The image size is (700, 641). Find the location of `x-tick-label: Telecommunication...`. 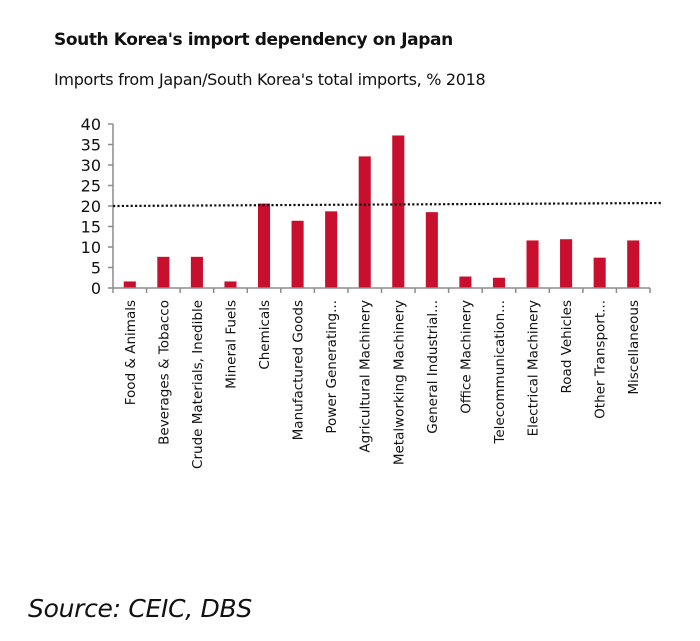

x-tick-label: Telecommunication... is located at coordinates (500, 372).